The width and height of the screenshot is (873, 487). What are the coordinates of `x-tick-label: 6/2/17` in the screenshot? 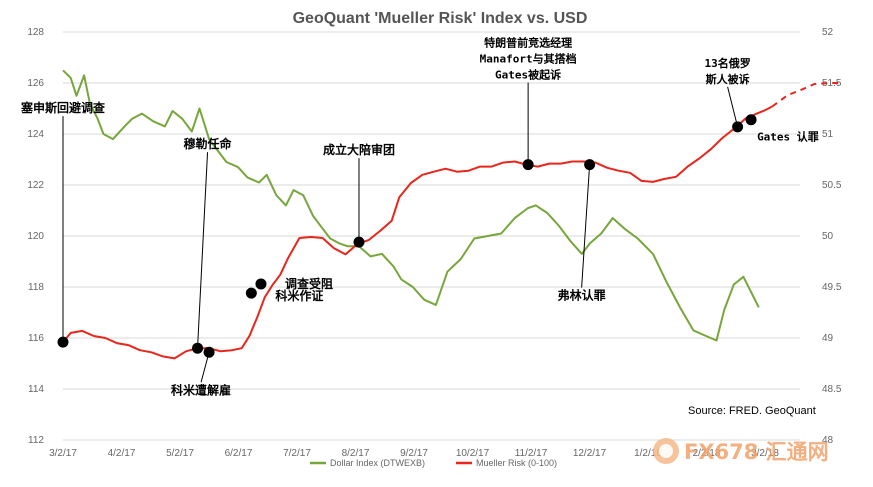 It's located at (239, 453).